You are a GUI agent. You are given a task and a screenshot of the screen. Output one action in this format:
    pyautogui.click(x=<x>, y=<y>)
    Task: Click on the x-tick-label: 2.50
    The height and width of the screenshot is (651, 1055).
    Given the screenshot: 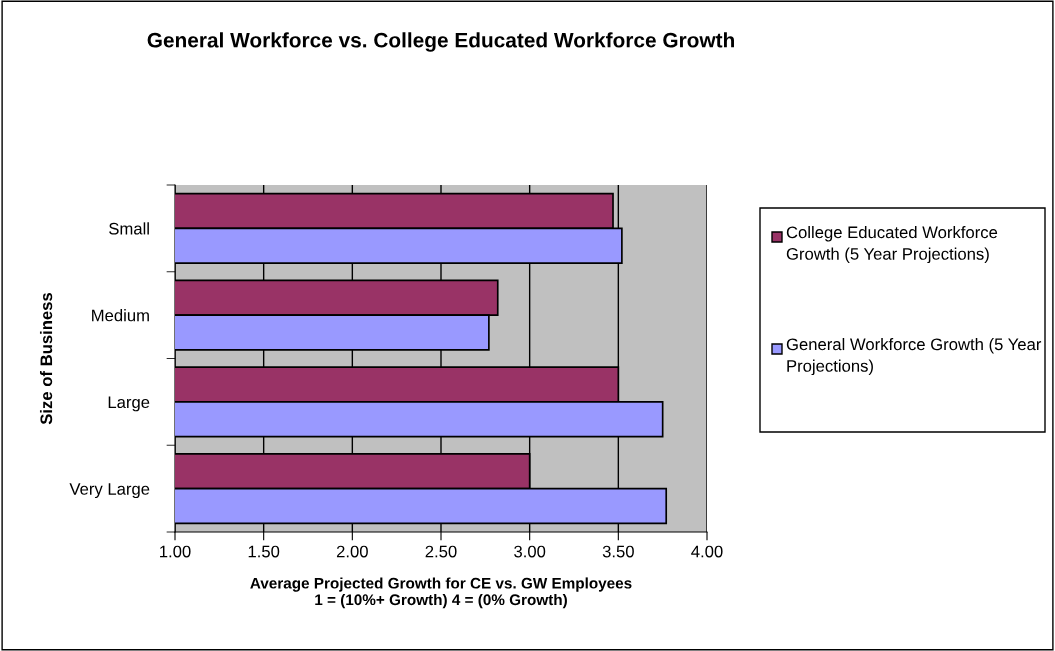 What is the action you would take?
    pyautogui.click(x=441, y=551)
    